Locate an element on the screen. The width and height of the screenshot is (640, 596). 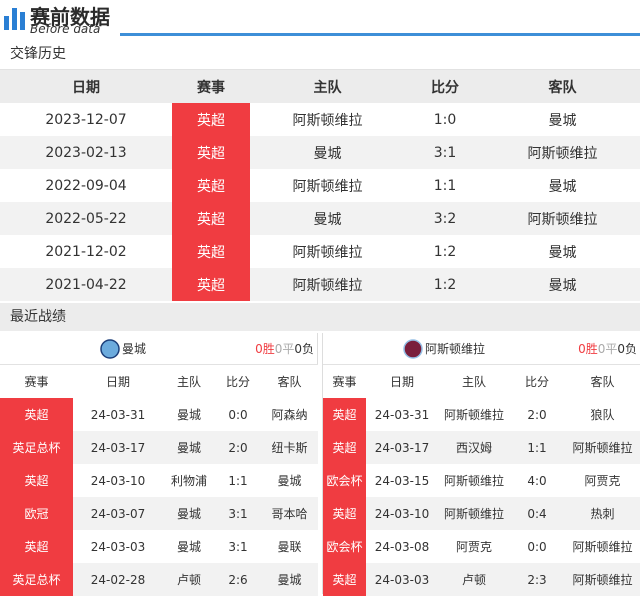
table-cell: 1:2 is located at coordinates (445, 284).